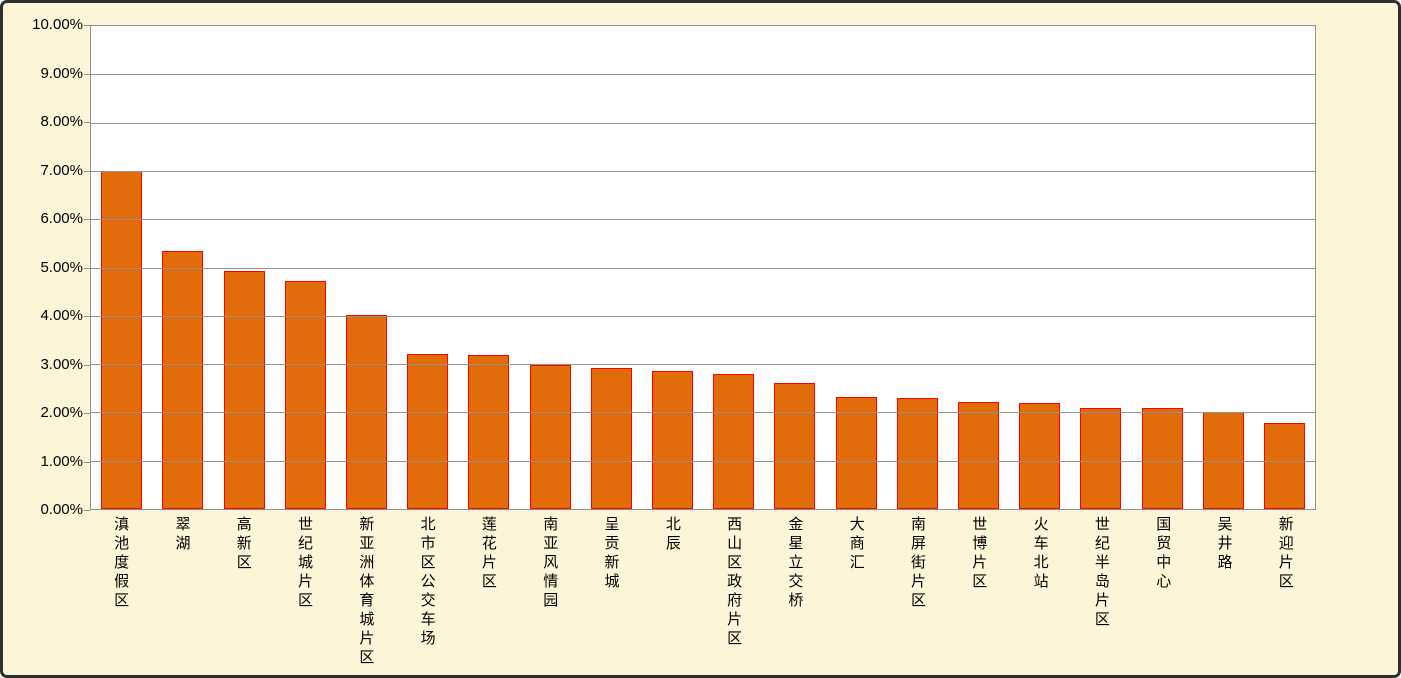 The height and width of the screenshot is (678, 1401). What do you see at coordinates (305, 394) in the screenshot?
I see `bar-世纪城片区` at bounding box center [305, 394].